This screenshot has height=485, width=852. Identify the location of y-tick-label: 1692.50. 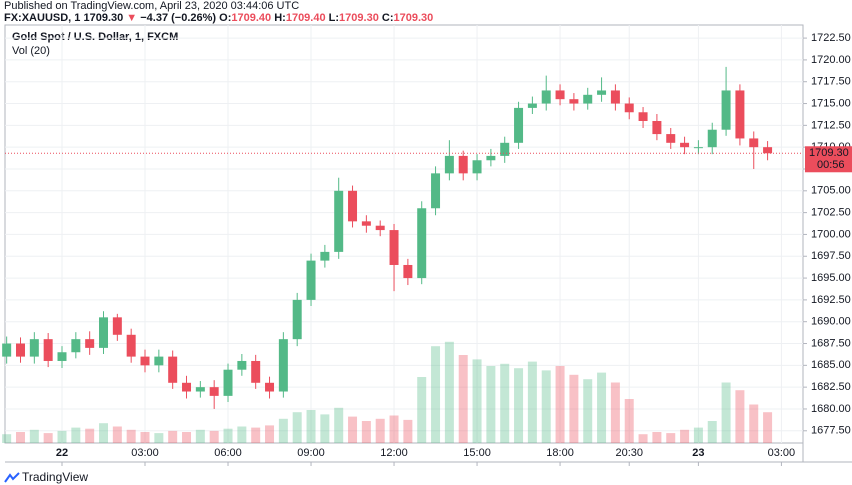
(831, 300).